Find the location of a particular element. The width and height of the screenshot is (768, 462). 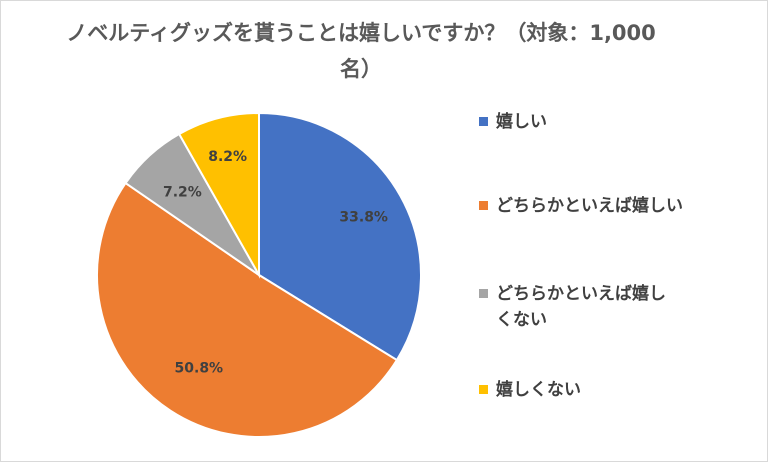

data-label-dochiraka-ureshikunai: 7.2% is located at coordinates (182, 192).